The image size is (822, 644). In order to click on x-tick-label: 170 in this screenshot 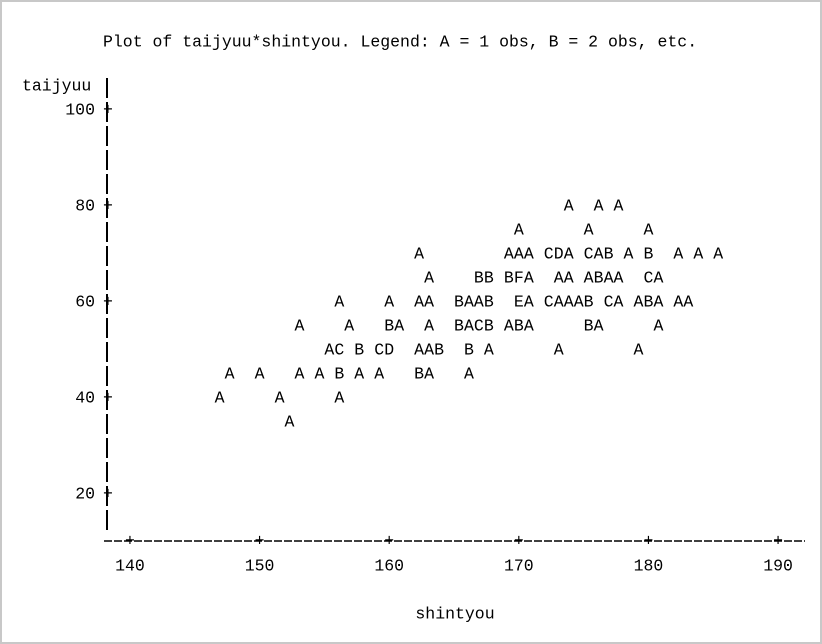, I will do `click(519, 565)`.